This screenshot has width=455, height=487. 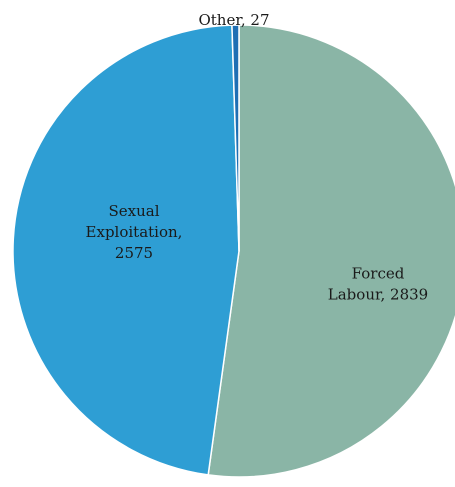 I want to click on slice-label-line: 2575, so click(x=134, y=253).